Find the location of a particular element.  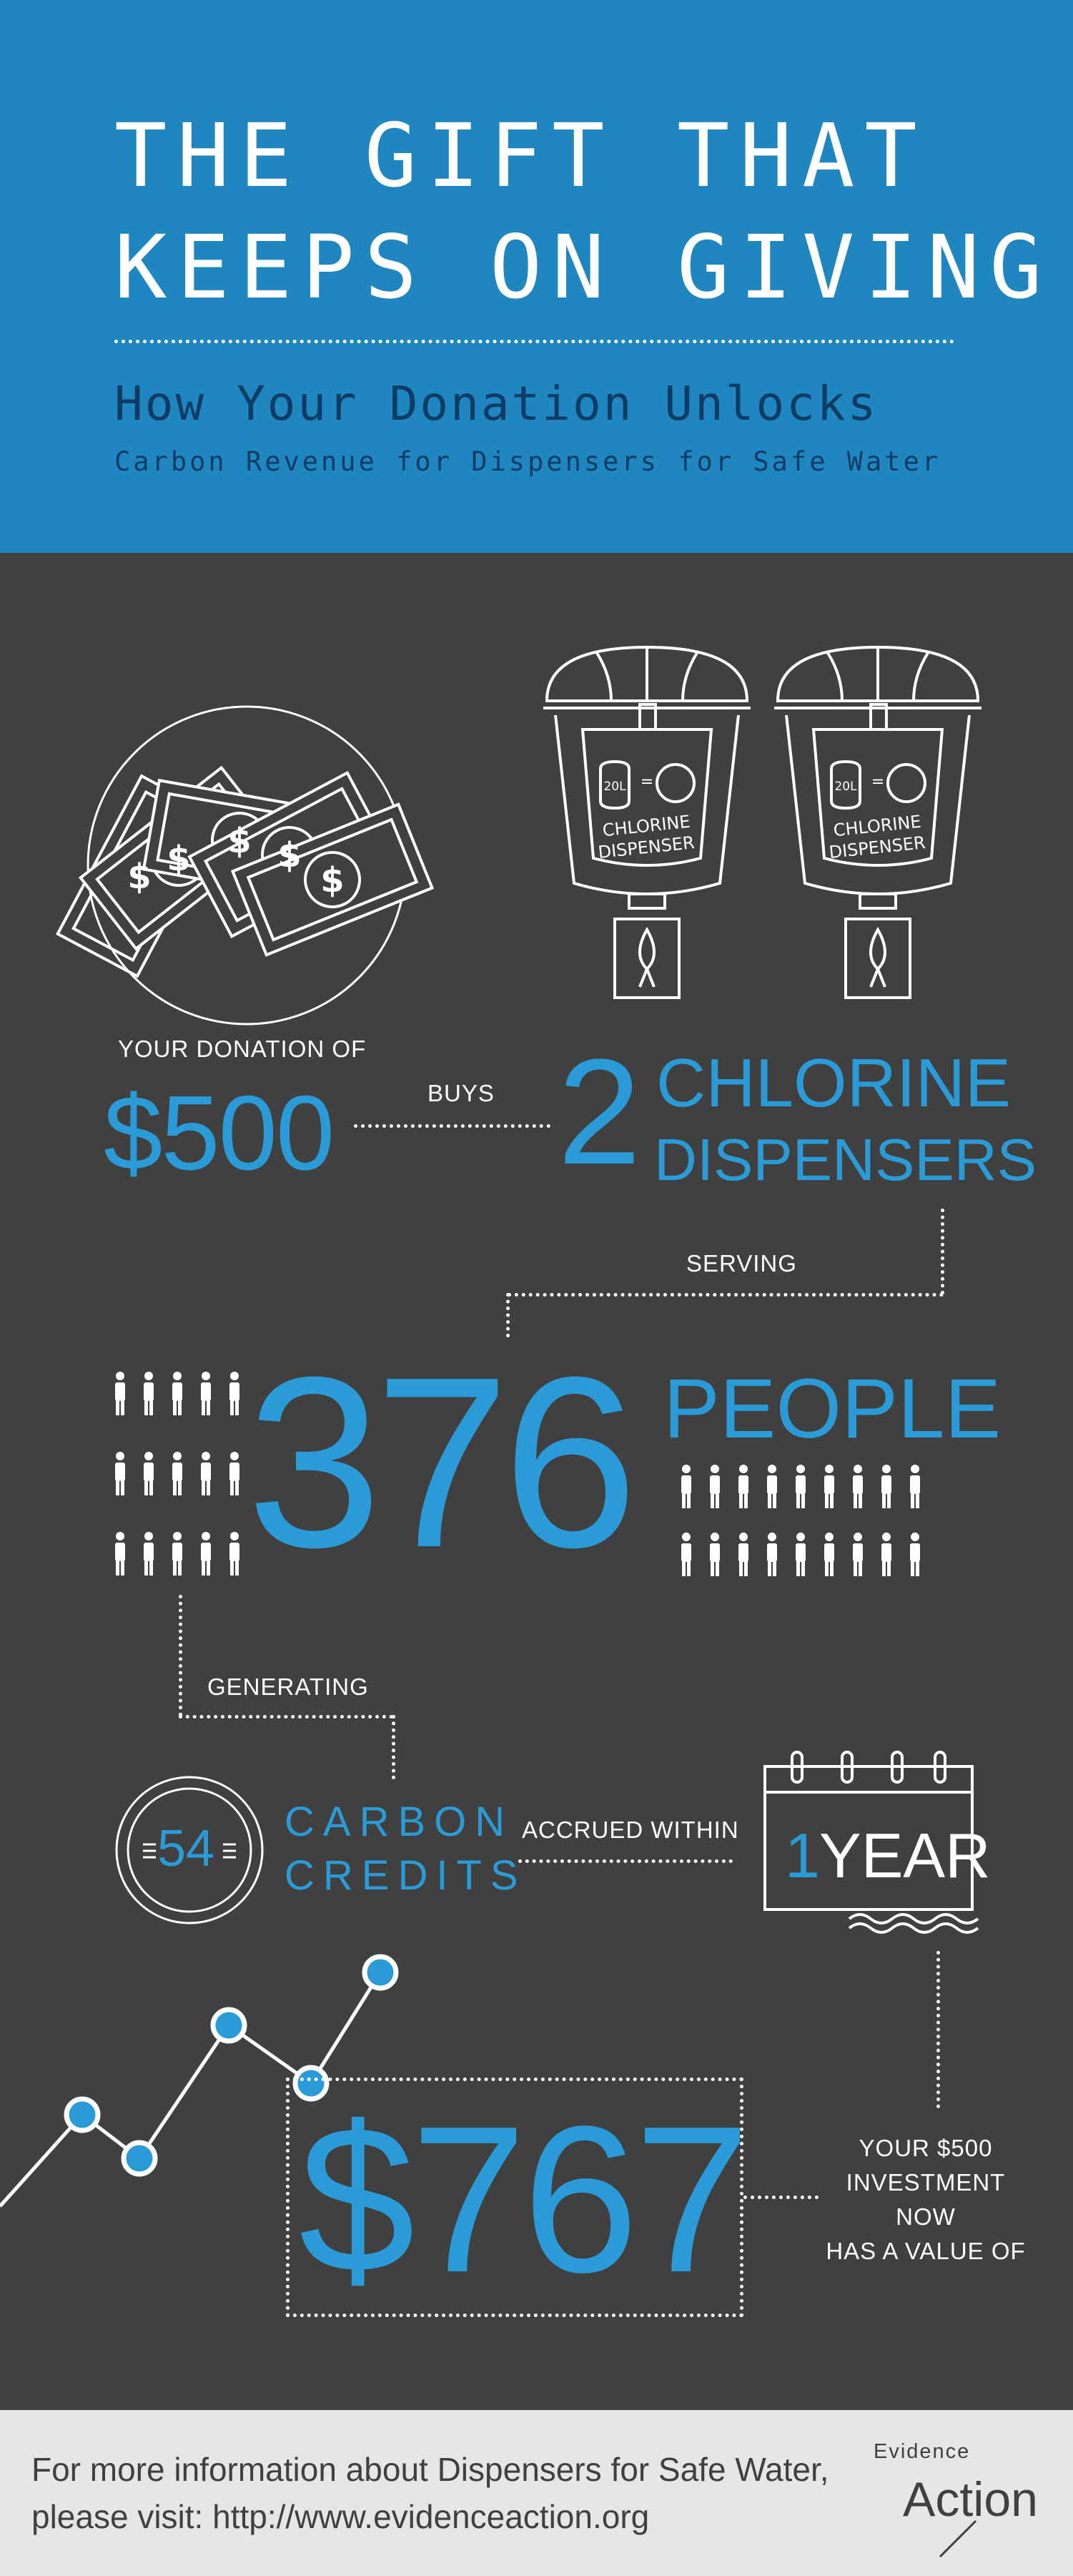

people-icons-right is located at coordinates (800, 1521).